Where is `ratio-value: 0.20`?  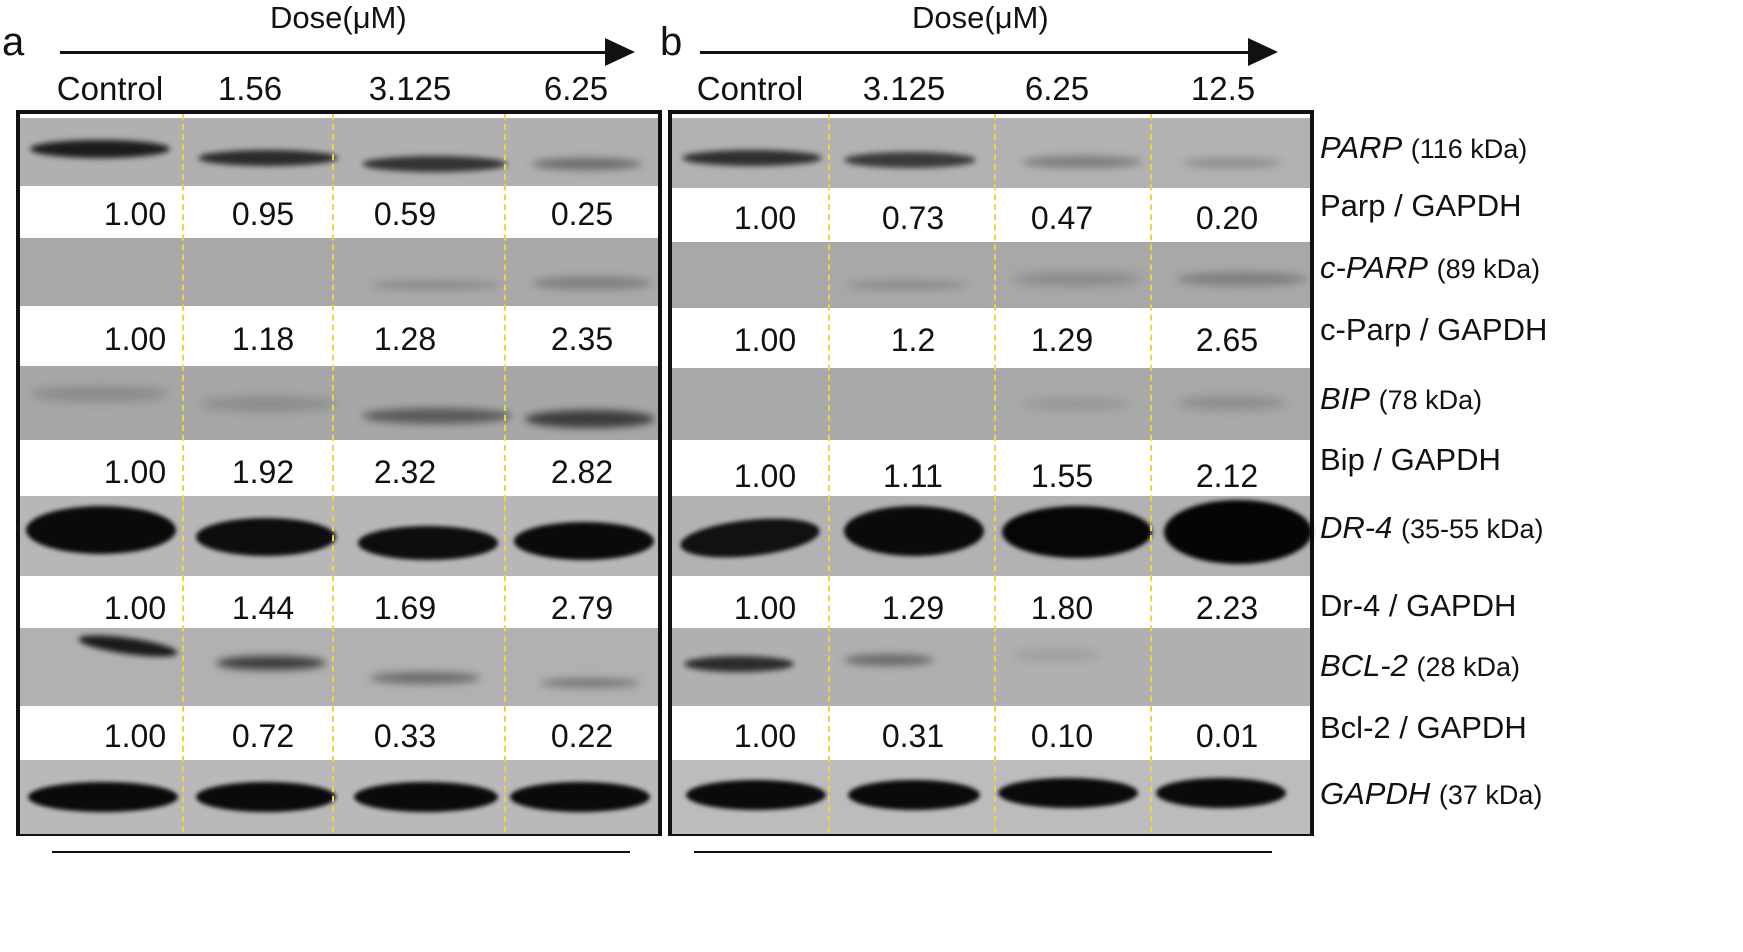
ratio-value: 0.20 is located at coordinates (1227, 218).